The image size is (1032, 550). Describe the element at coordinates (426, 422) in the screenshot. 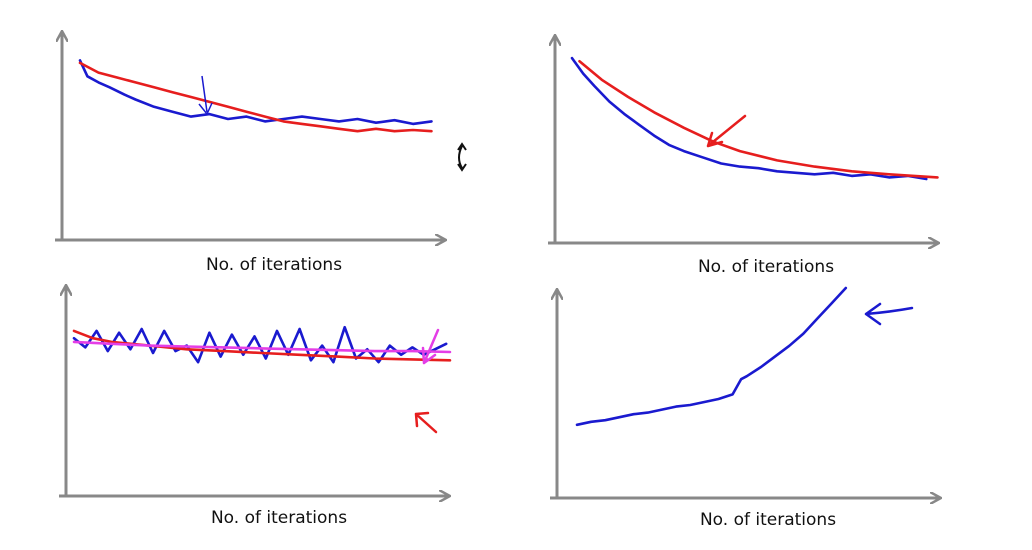

I see `red-small-arrow-annotation` at that location.